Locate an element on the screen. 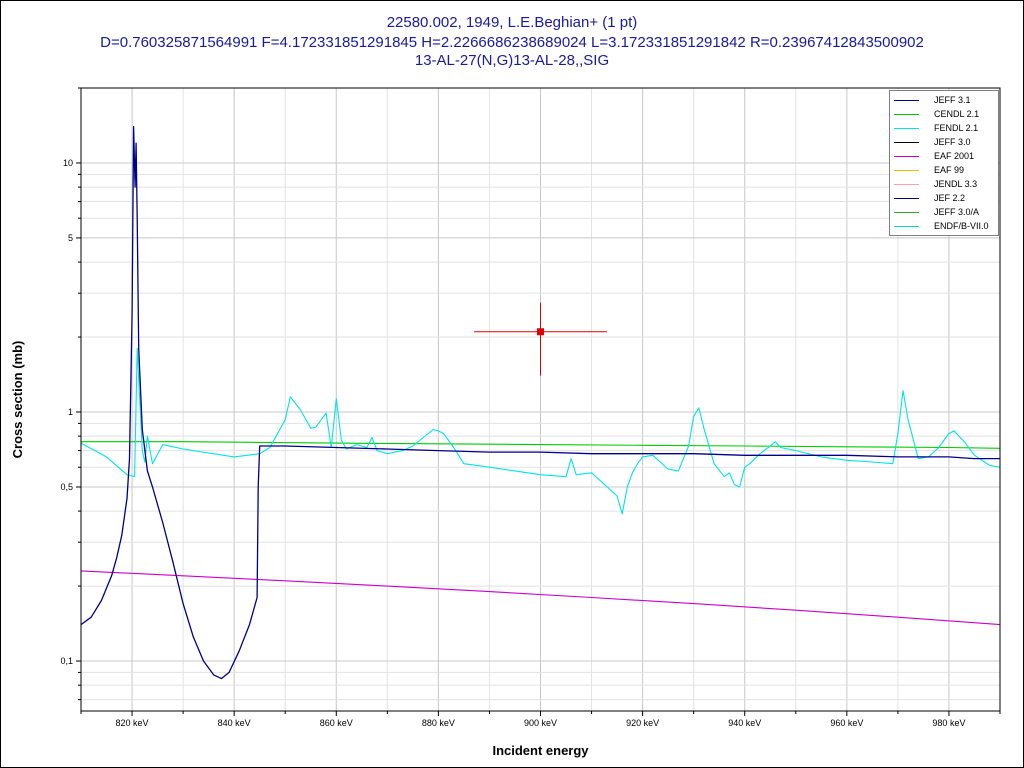 The height and width of the screenshot is (768, 1024). x-tick-label: 920 keV is located at coordinates (642, 723).